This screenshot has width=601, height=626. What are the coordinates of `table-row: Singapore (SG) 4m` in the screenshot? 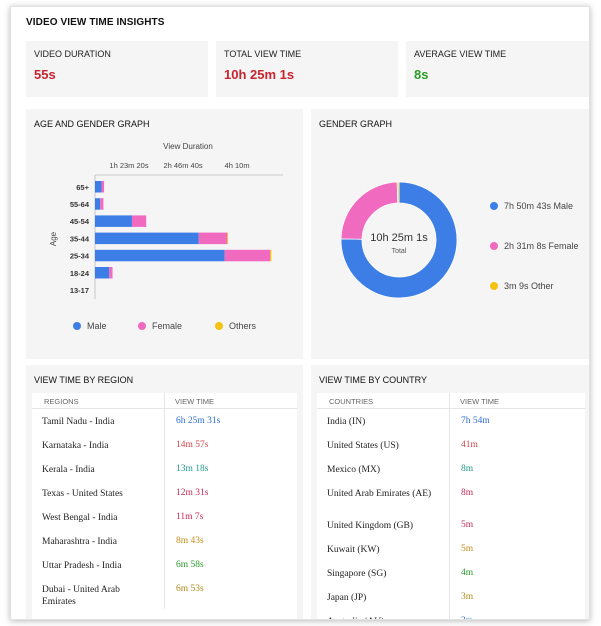 It's located at (451, 573).